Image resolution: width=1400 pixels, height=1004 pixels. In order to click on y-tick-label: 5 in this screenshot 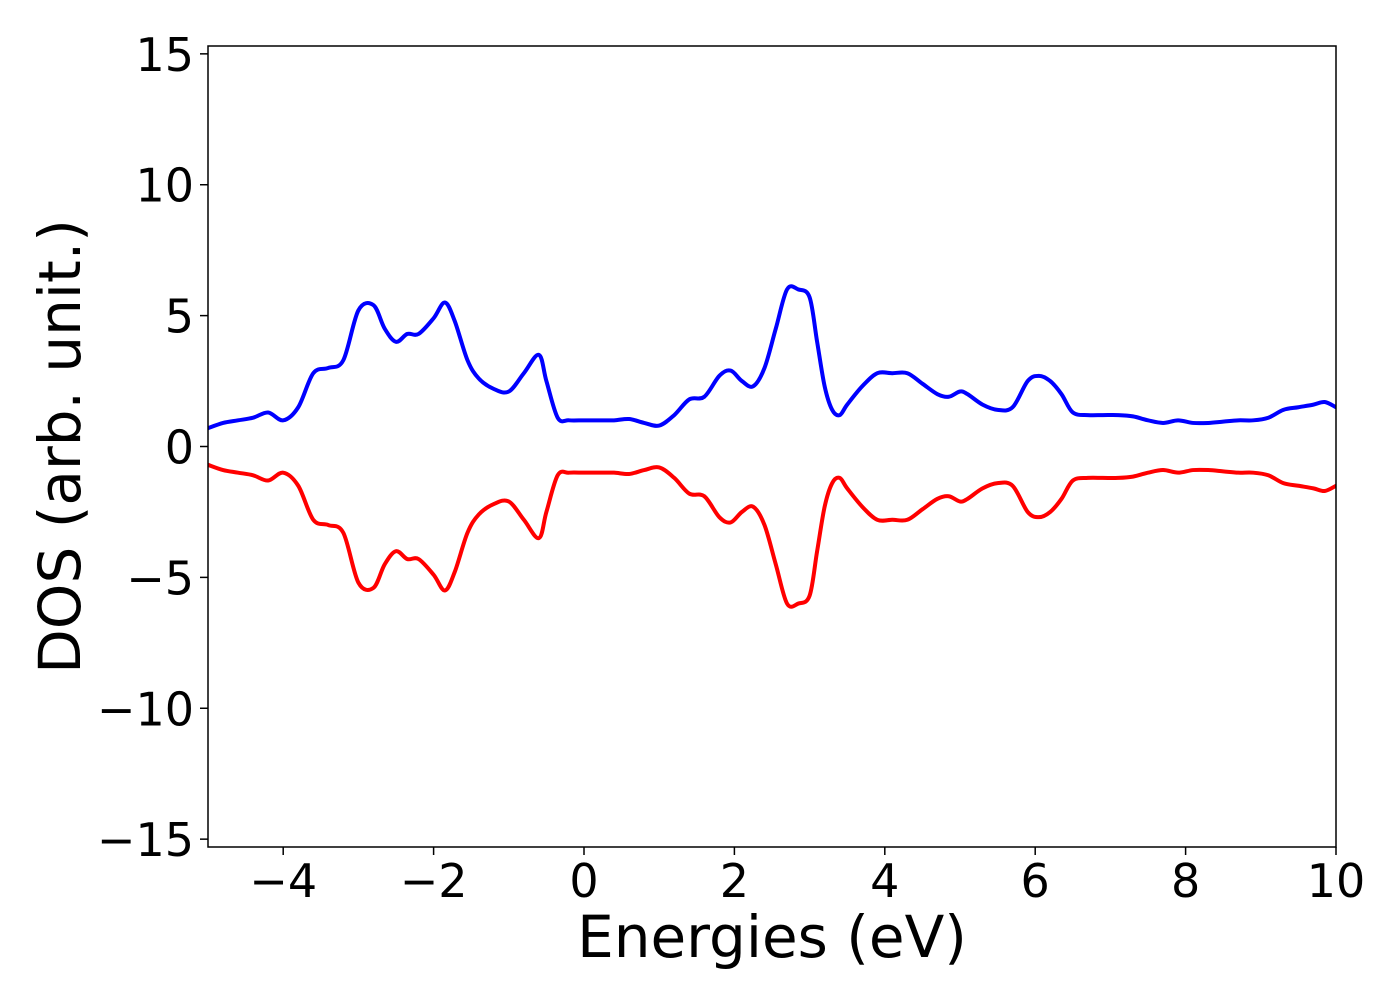, I will do `click(179, 317)`.